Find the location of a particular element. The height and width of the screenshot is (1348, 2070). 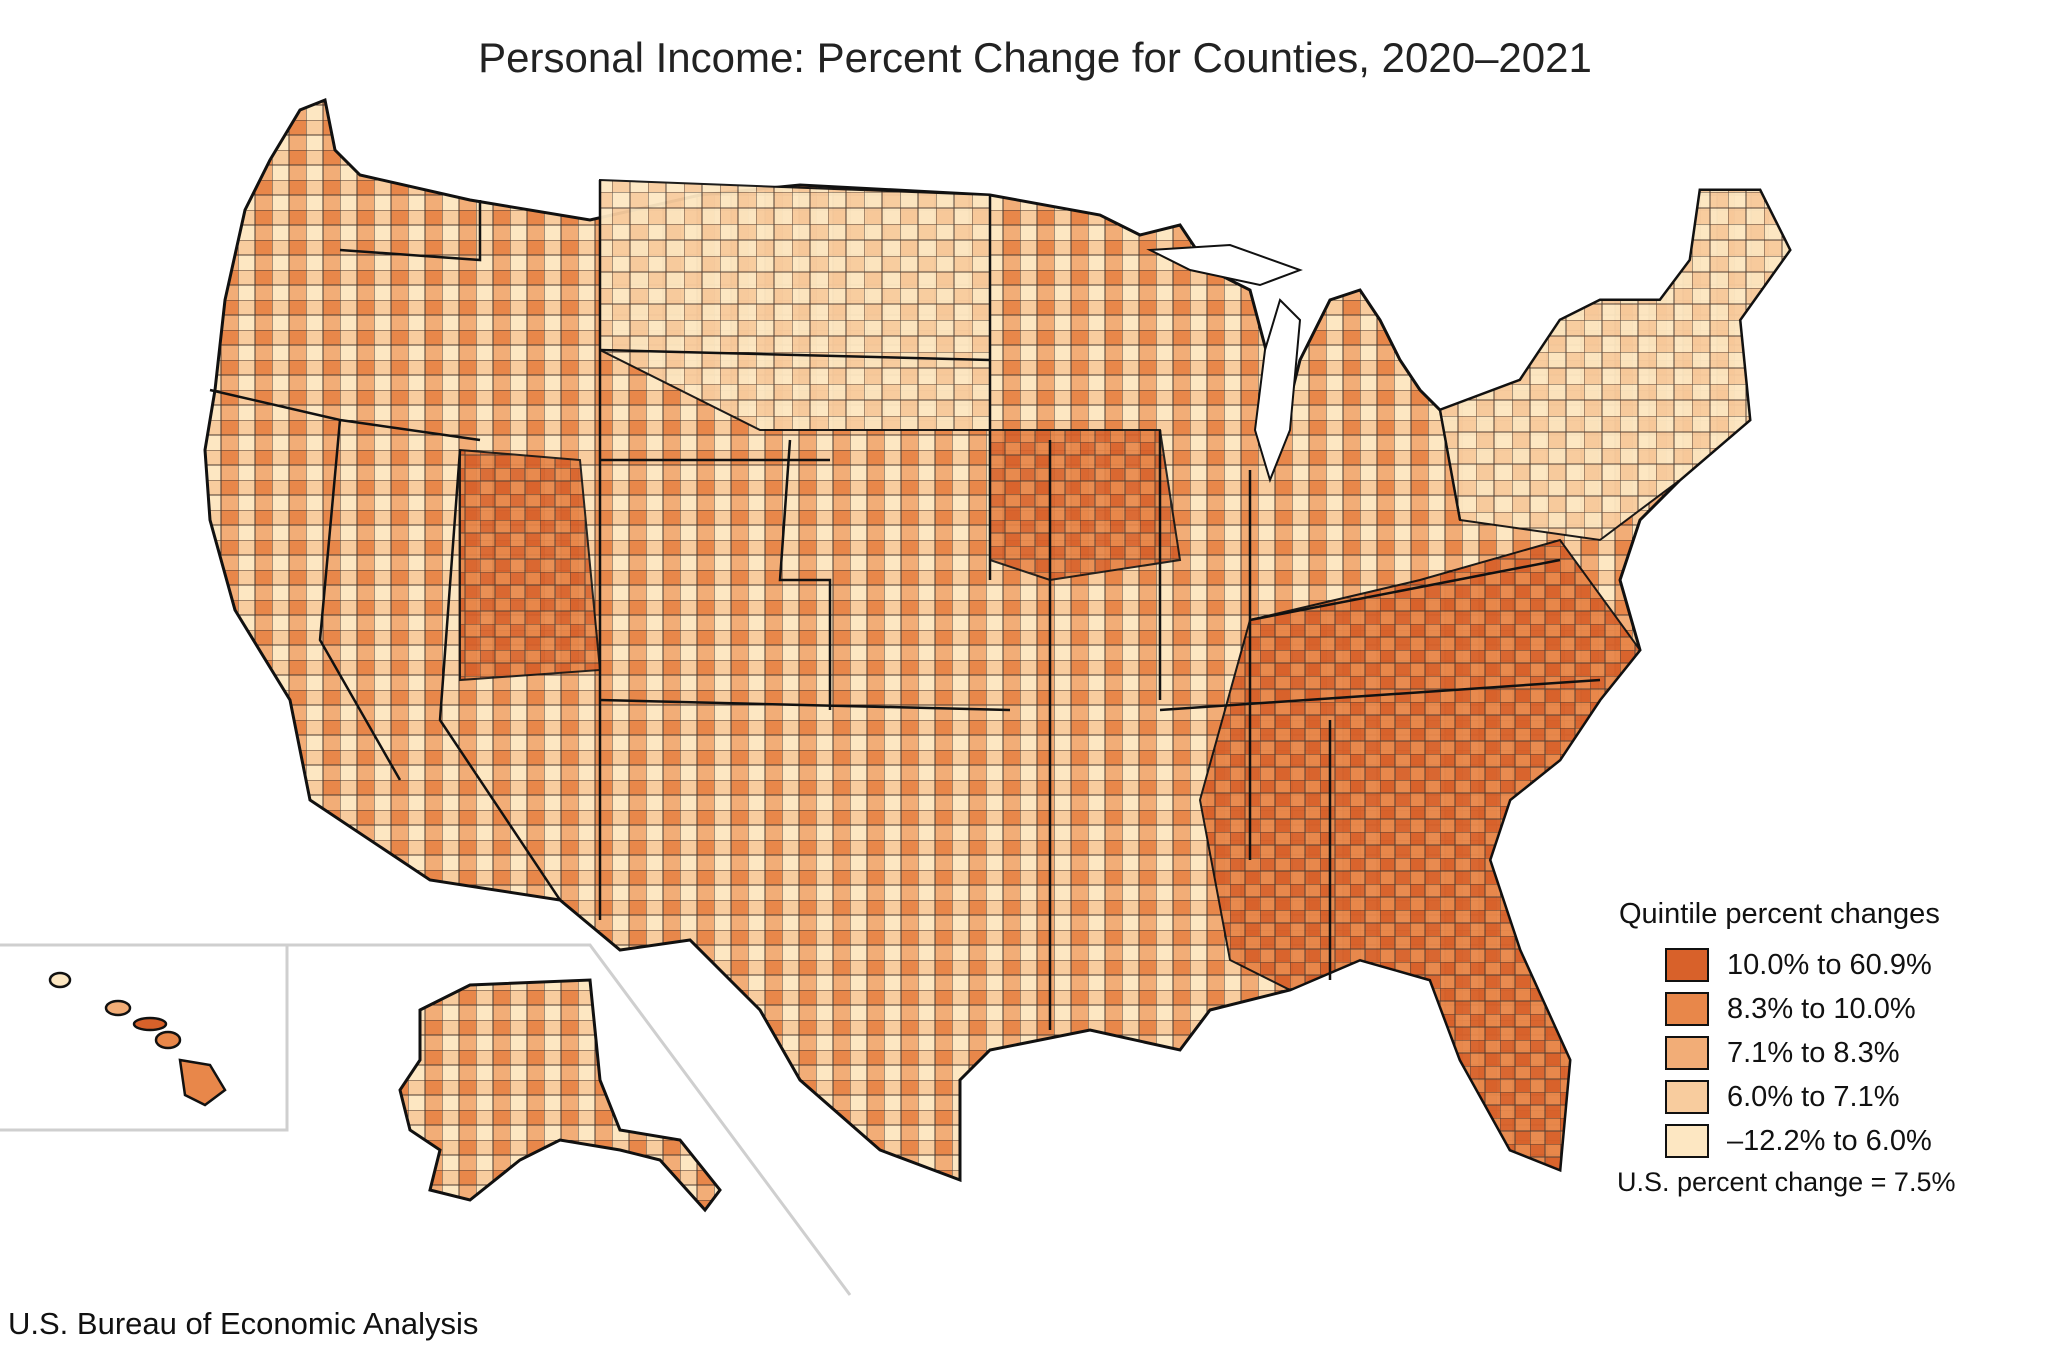

hawaii-frame is located at coordinates (144, 1038).